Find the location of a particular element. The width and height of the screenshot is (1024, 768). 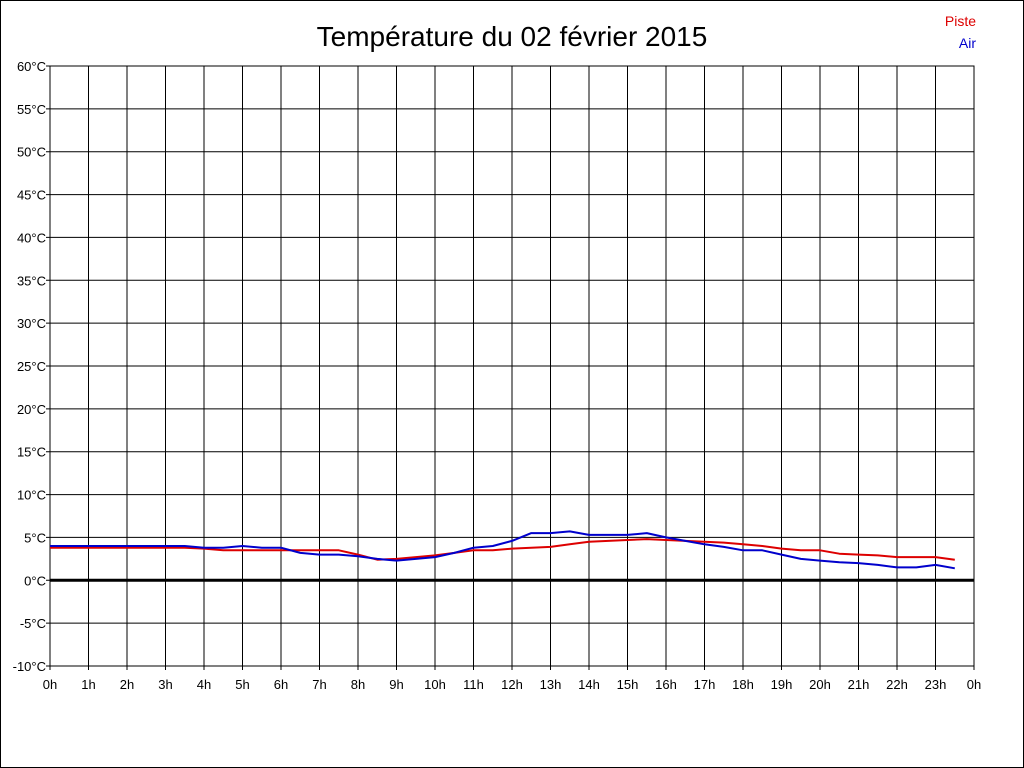

x-tick-label: 5h is located at coordinates (242, 684).